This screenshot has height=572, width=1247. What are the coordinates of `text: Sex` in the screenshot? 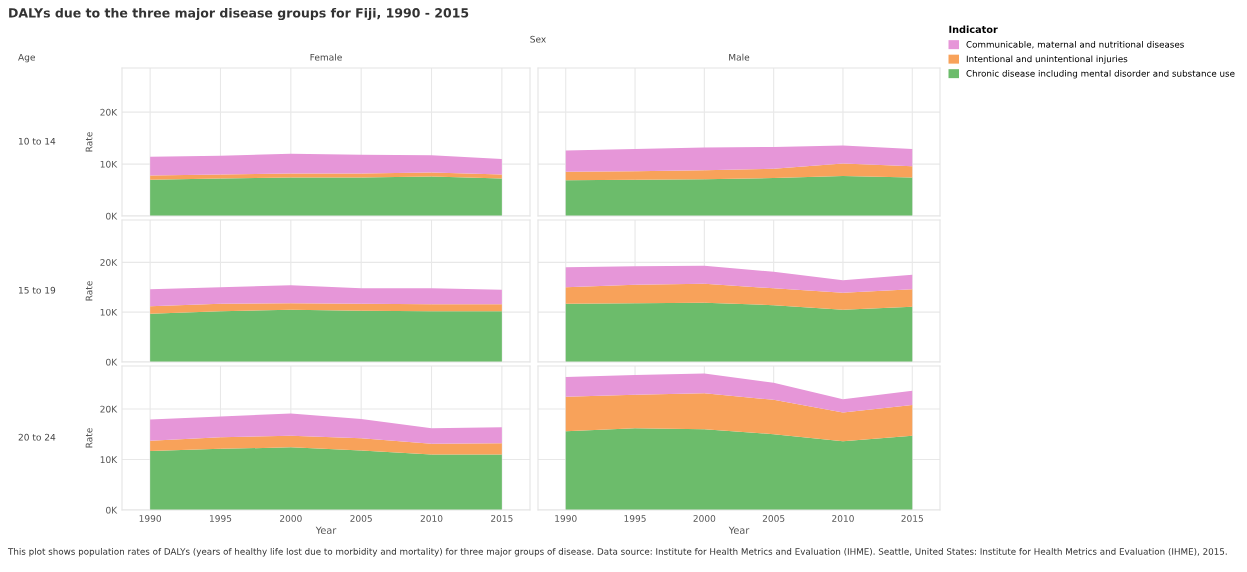 It's located at (538, 39).